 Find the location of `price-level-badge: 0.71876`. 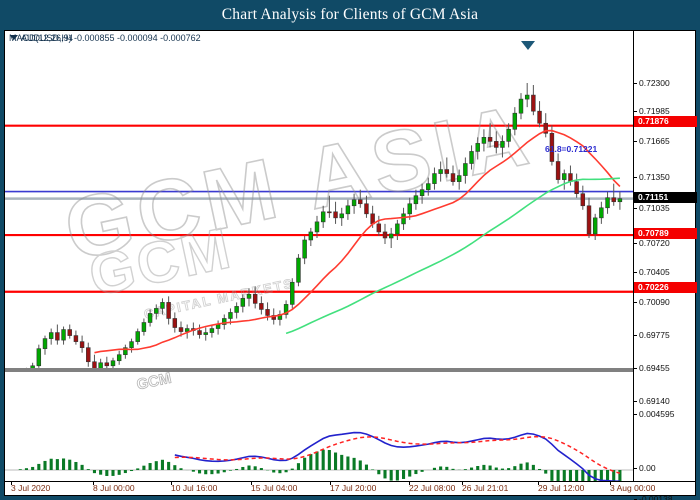

price-level-badge: 0.71876 is located at coordinates (665, 121).